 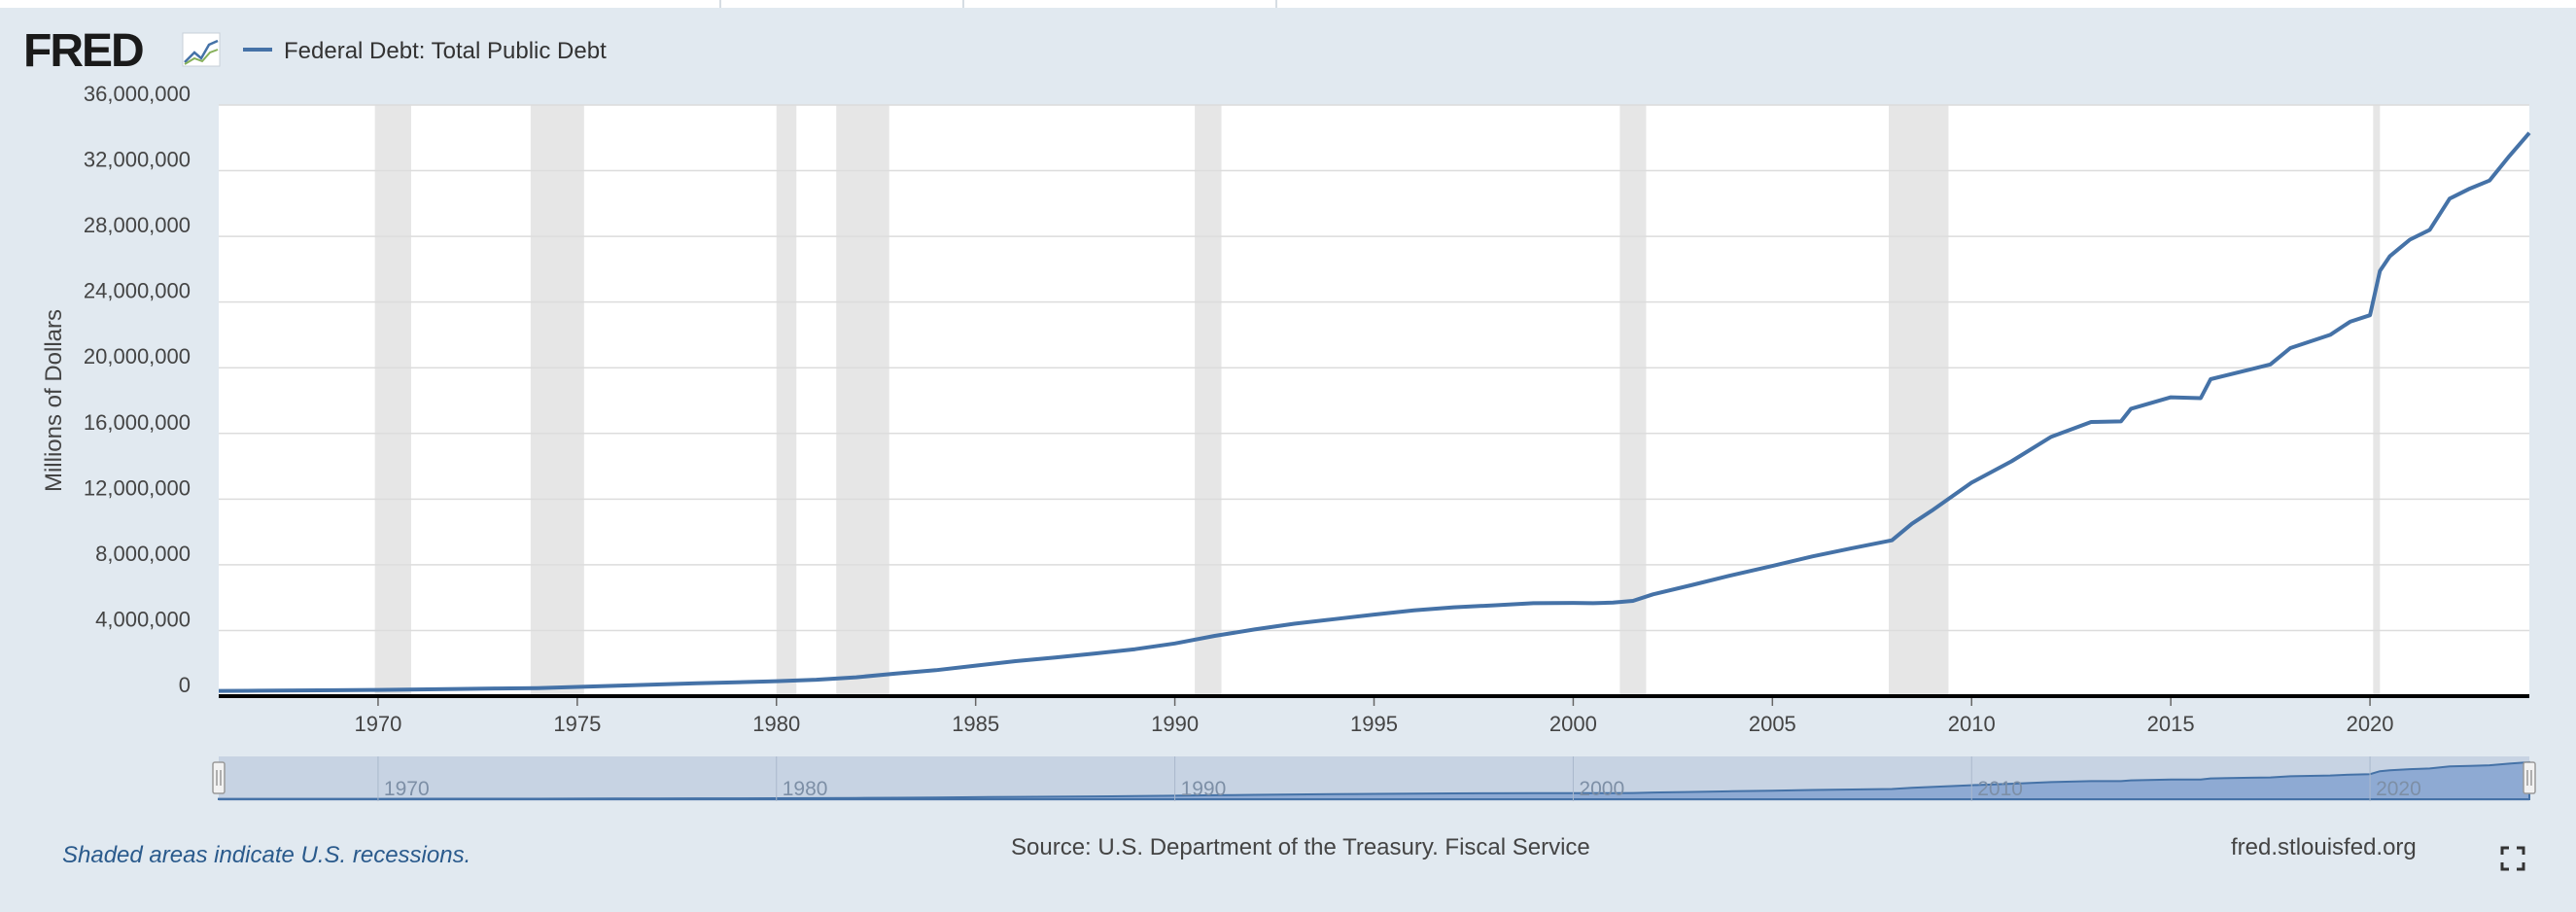 I want to click on x-tick-label: 2010, so click(x=1972, y=724).